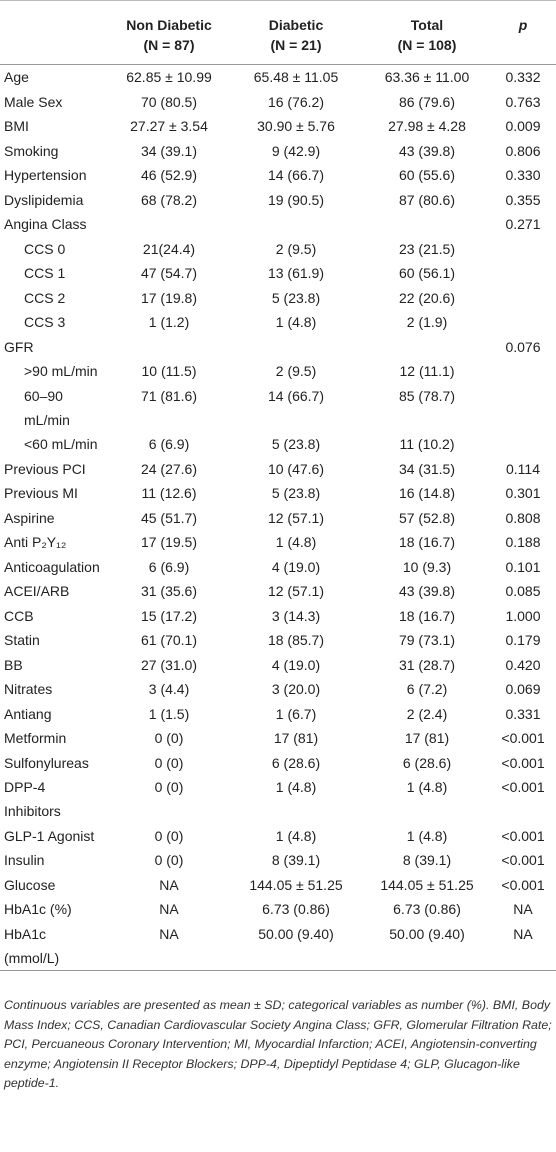  I want to click on cell-text: 4 (19.0), so click(296, 664).